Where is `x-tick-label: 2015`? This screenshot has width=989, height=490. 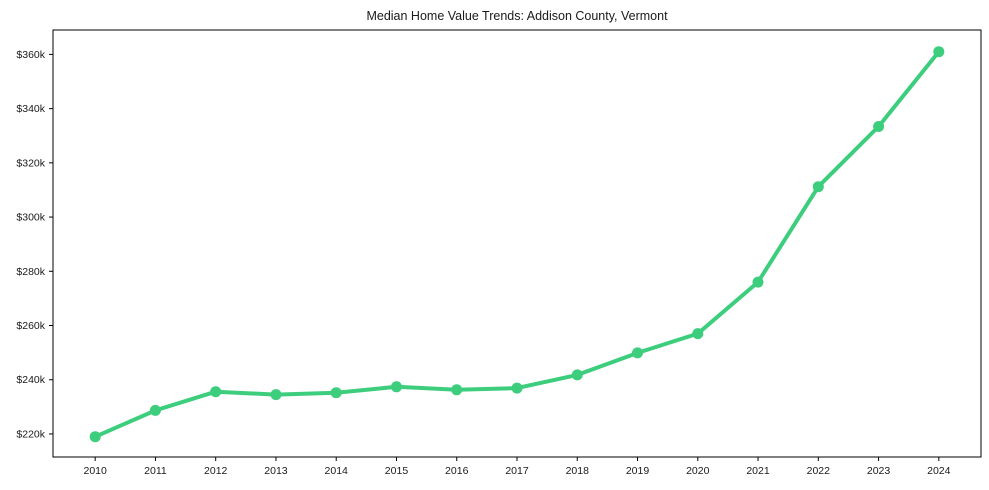
x-tick-label: 2015 is located at coordinates (397, 471).